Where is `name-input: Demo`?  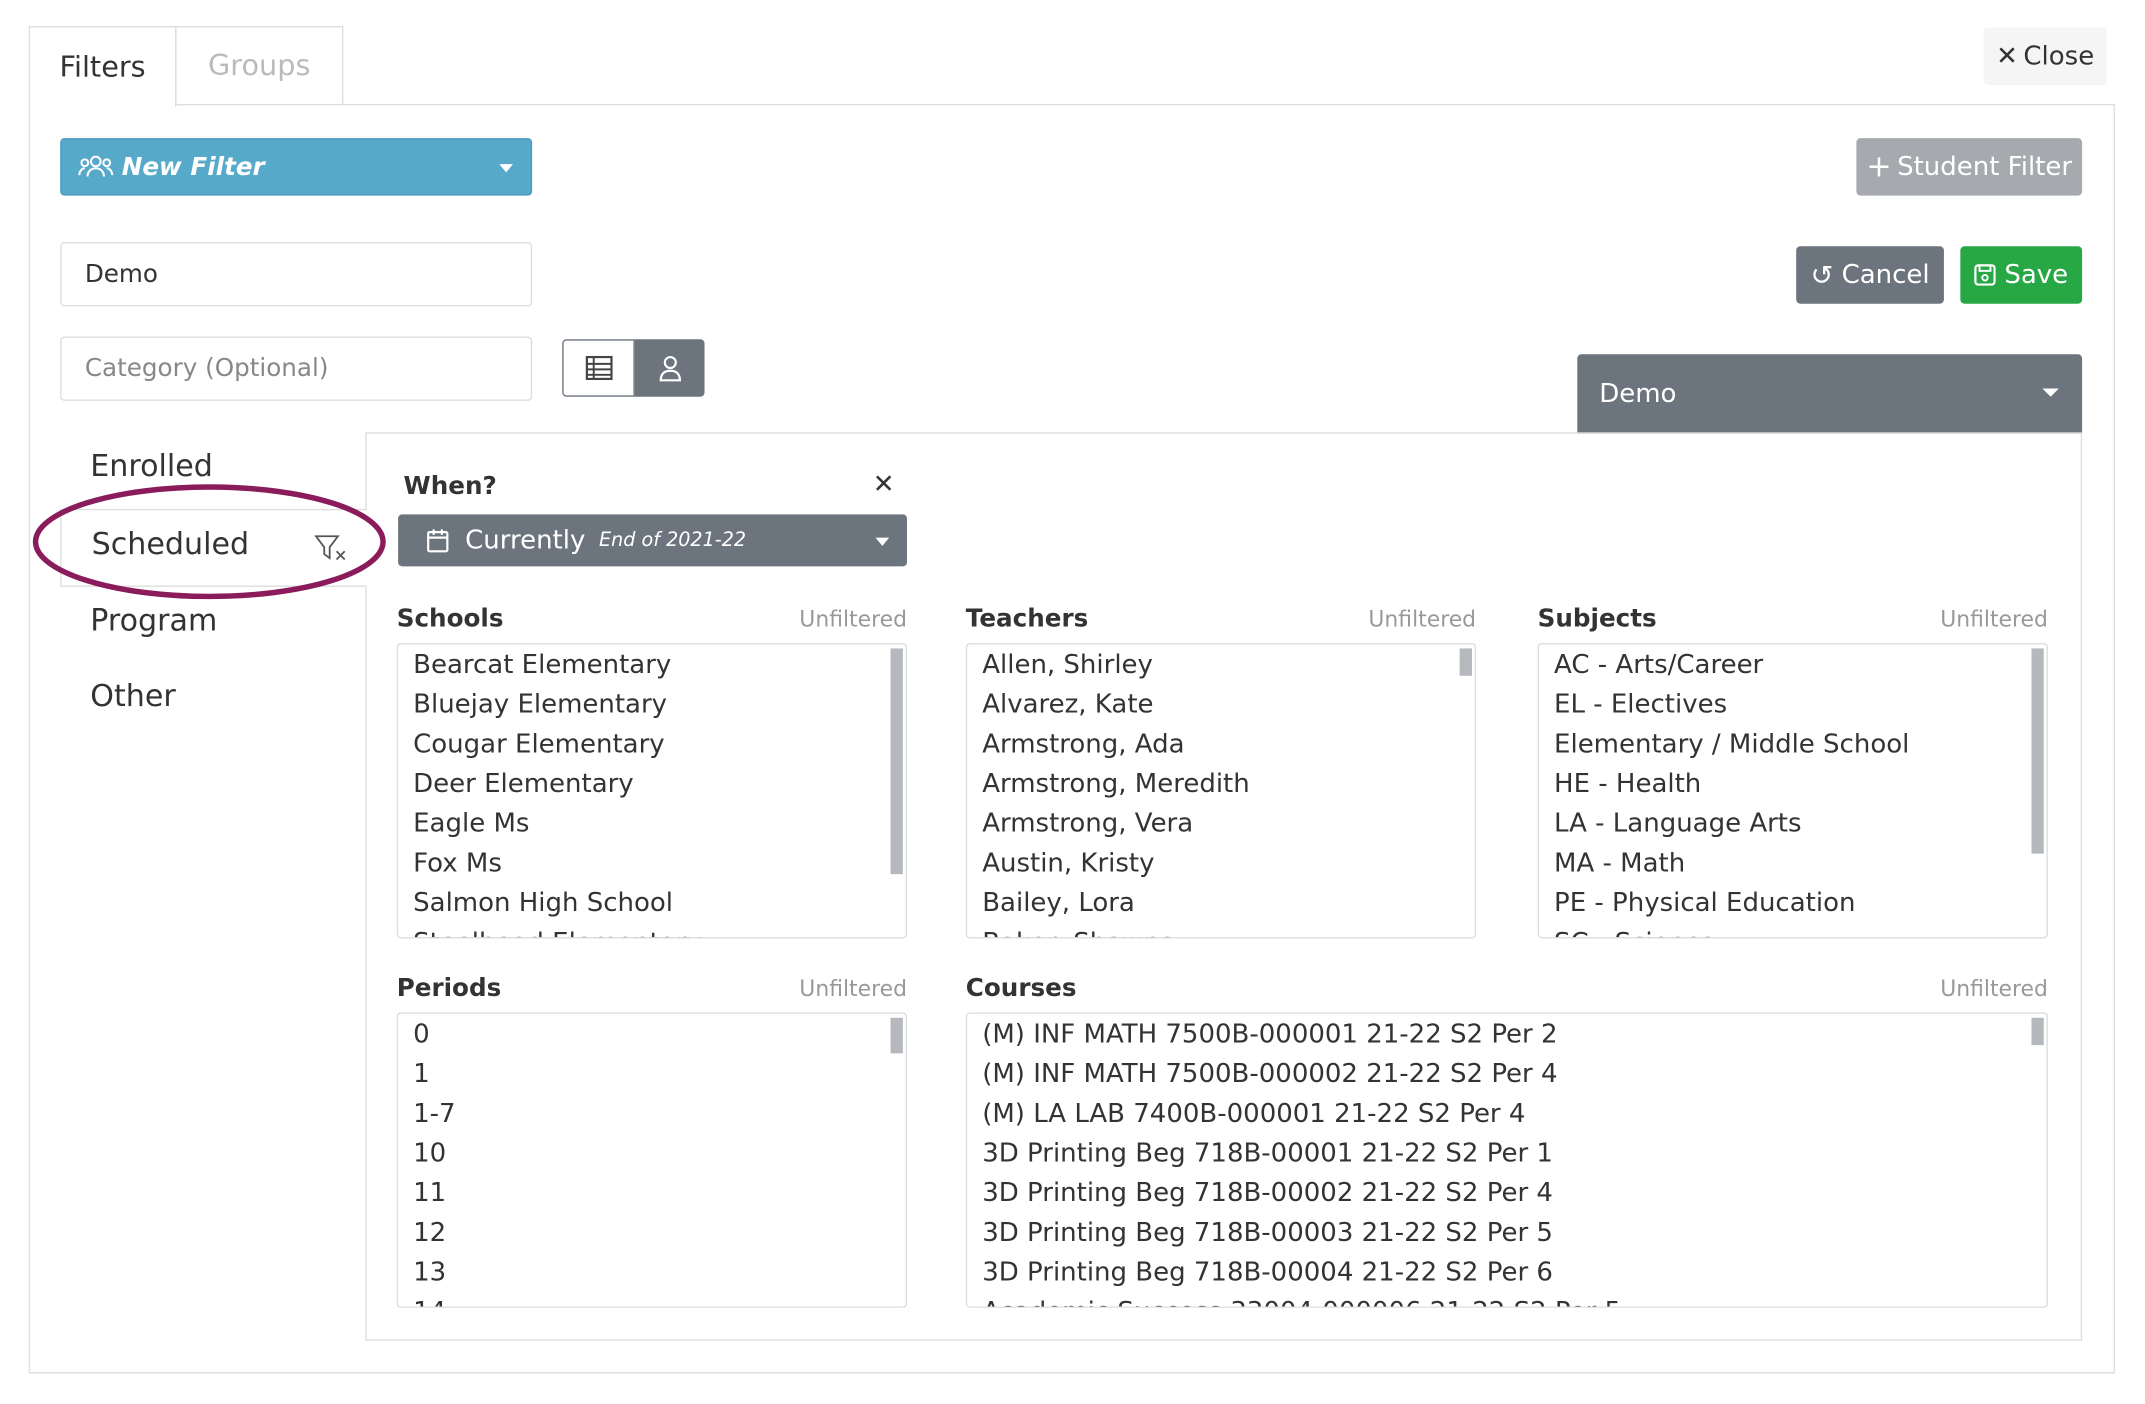 name-input: Demo is located at coordinates (296, 274).